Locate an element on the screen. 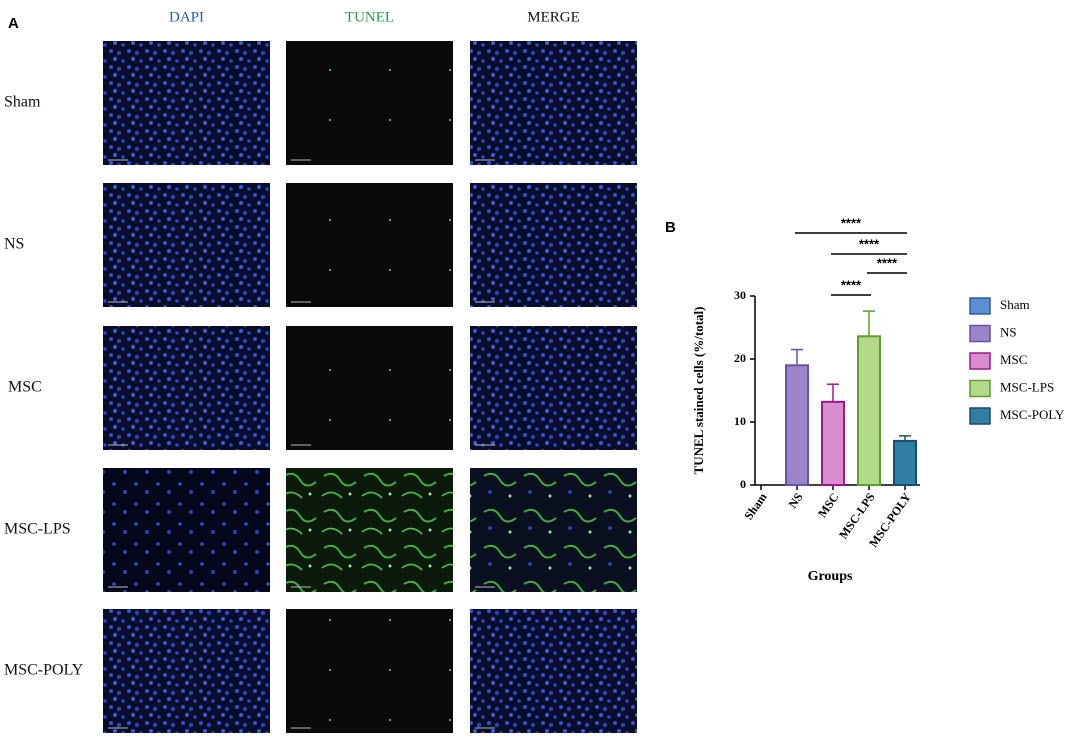 The height and width of the screenshot is (737, 1084). row-label: Sham is located at coordinates (22, 102).